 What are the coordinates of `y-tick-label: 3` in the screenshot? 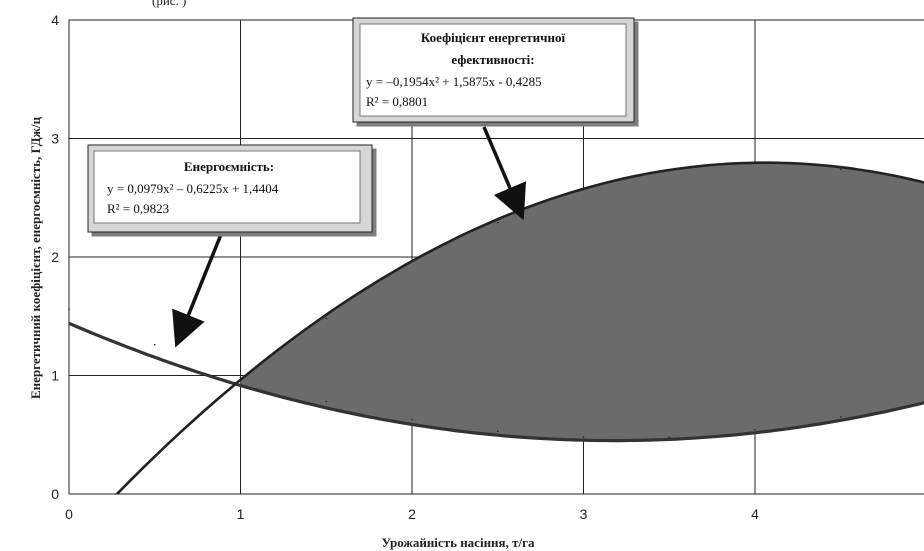 It's located at (55, 139).